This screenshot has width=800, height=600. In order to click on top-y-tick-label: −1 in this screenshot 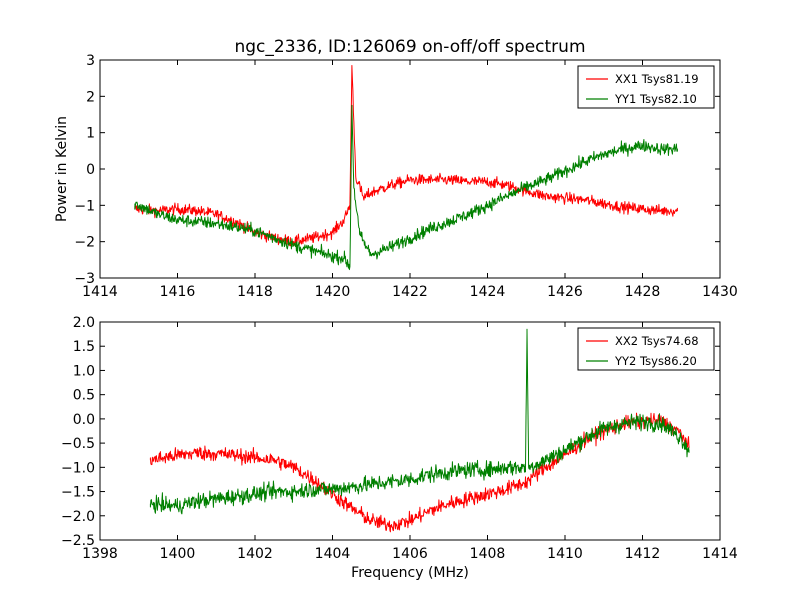, I will do `click(84, 206)`.